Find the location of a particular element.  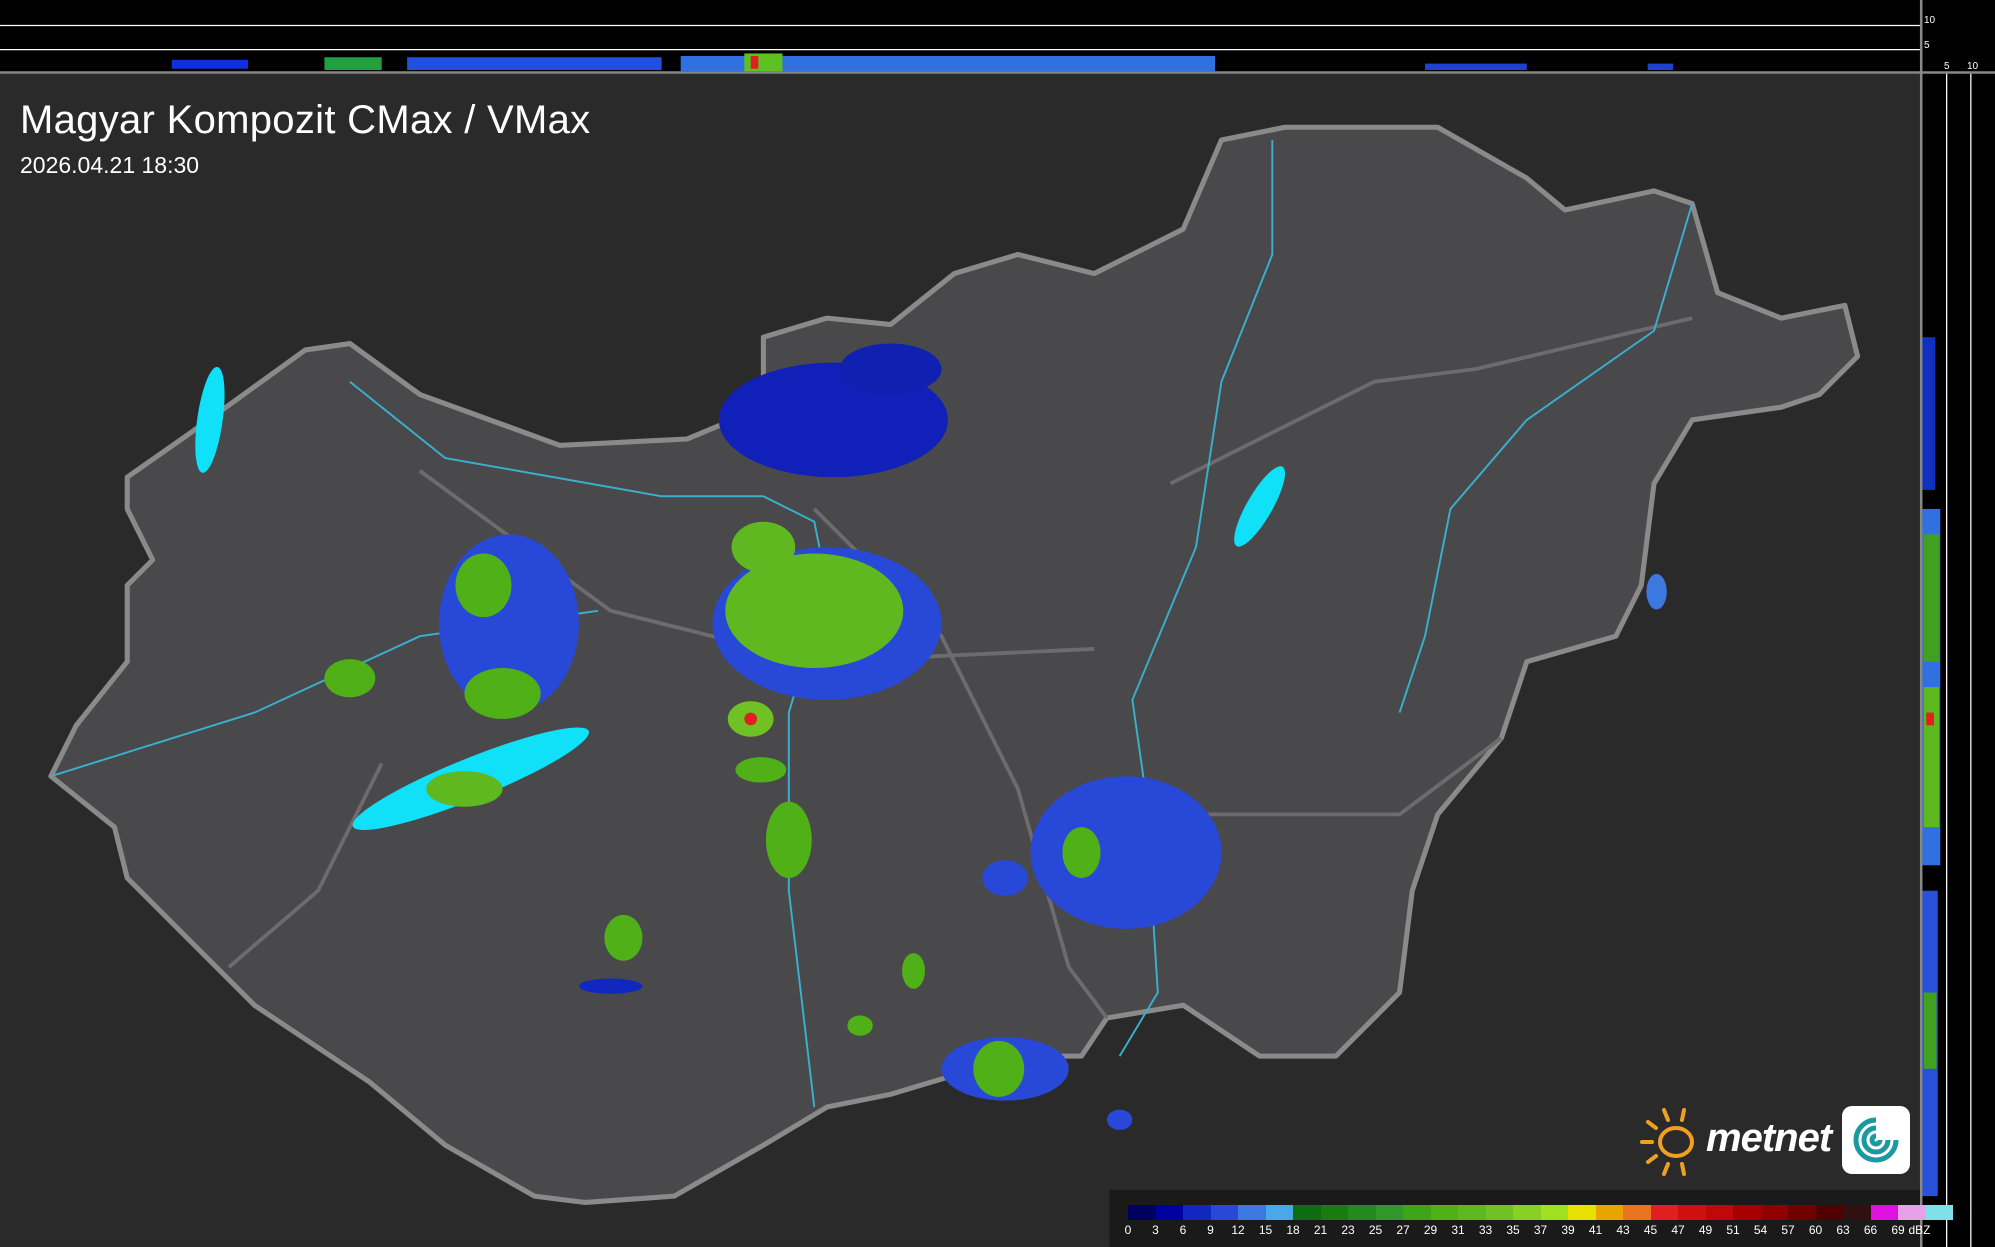

legend-label: 21 is located at coordinates (1320, 1230).